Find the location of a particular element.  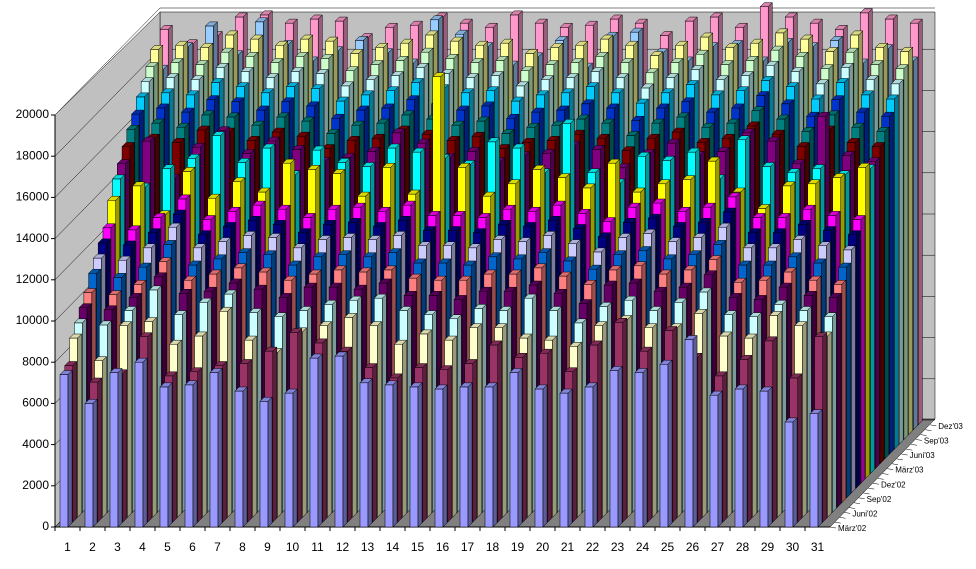

x-tick-label: 11 is located at coordinates (317, 547).